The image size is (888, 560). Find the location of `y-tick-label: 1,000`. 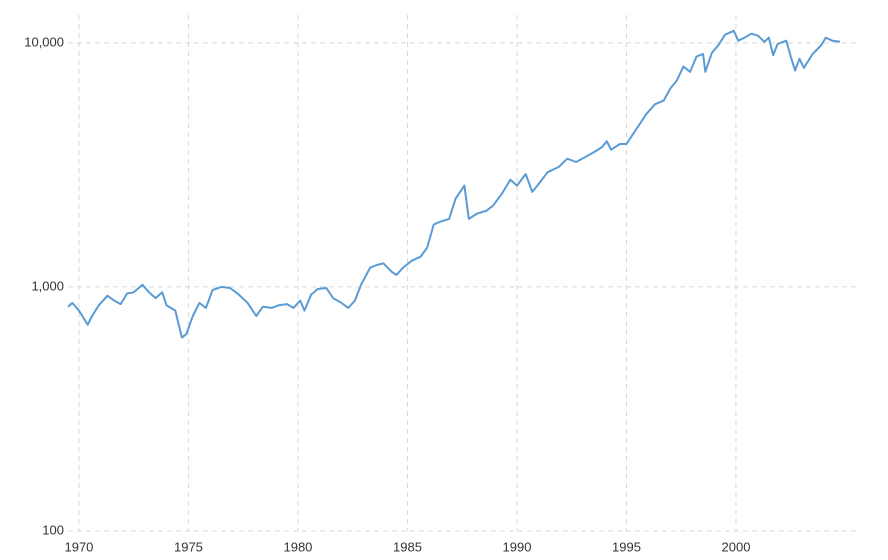

y-tick-label: 1,000 is located at coordinates (47, 285).